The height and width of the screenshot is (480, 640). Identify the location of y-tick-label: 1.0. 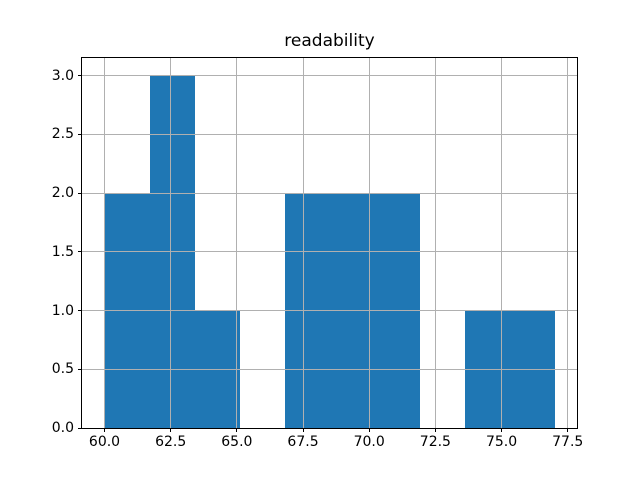
(62, 310).